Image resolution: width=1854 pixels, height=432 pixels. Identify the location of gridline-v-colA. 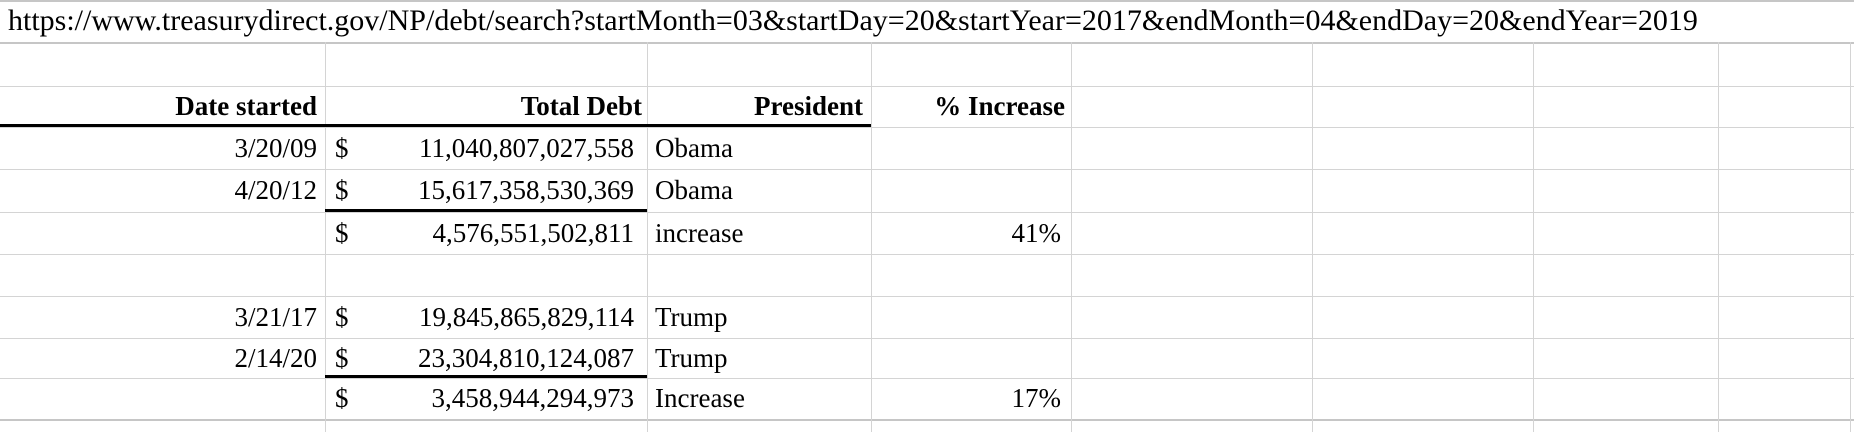
(325, 237).